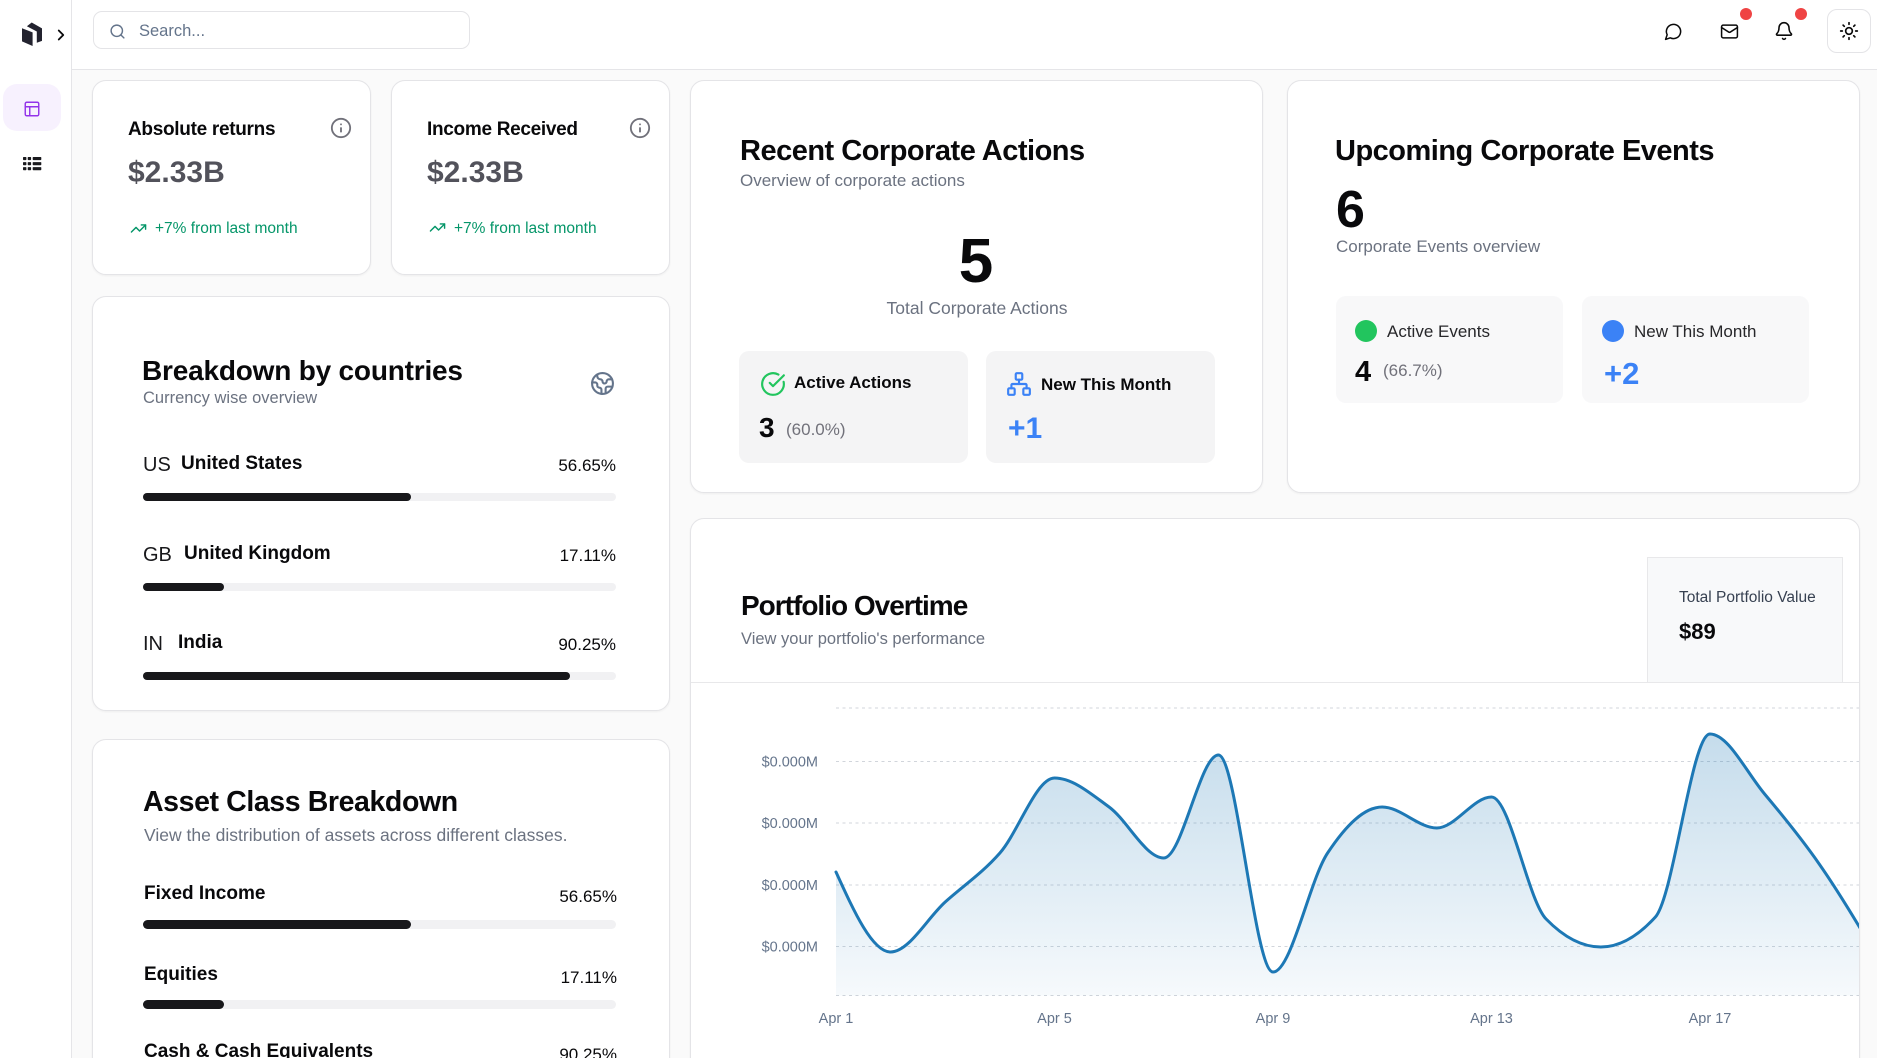 The height and width of the screenshot is (1058, 1877). I want to click on svg-text: Apr 13, so click(1491, 1019).